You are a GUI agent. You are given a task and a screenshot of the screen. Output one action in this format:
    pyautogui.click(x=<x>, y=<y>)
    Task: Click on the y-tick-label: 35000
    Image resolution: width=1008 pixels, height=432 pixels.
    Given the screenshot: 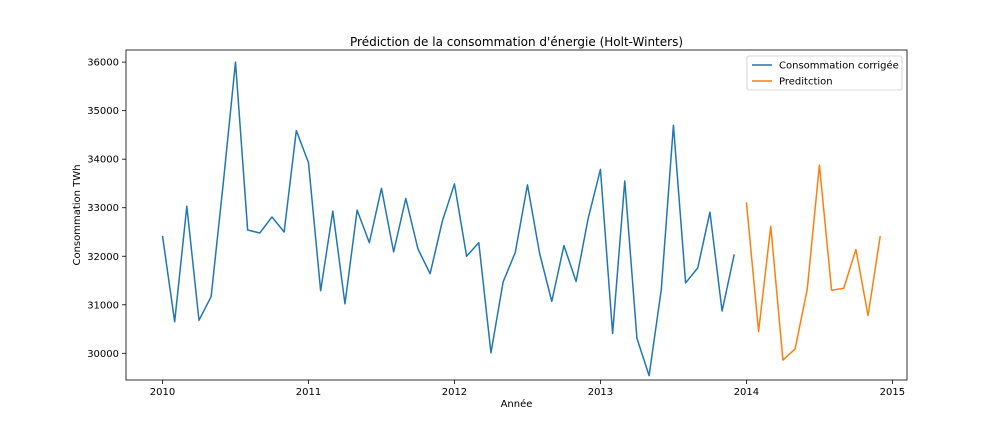 What is the action you would take?
    pyautogui.click(x=103, y=111)
    